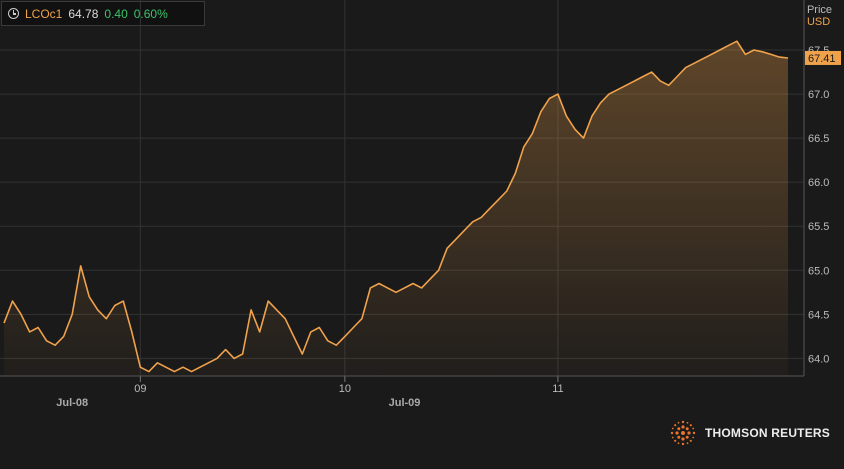 Image resolution: width=844 pixels, height=469 pixels. What do you see at coordinates (683, 433) in the screenshot?
I see `reuters-dot-logo-icon` at bounding box center [683, 433].